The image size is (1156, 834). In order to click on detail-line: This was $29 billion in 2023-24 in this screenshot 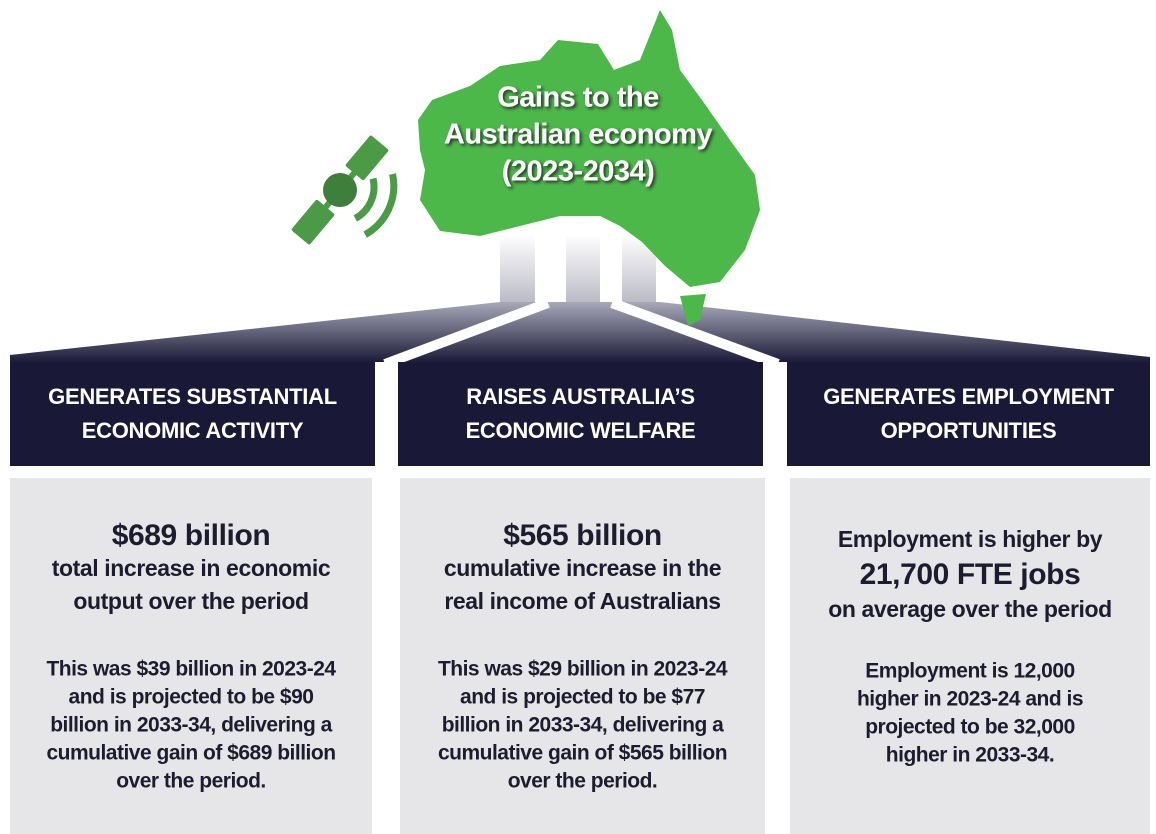, I will do `click(583, 669)`.